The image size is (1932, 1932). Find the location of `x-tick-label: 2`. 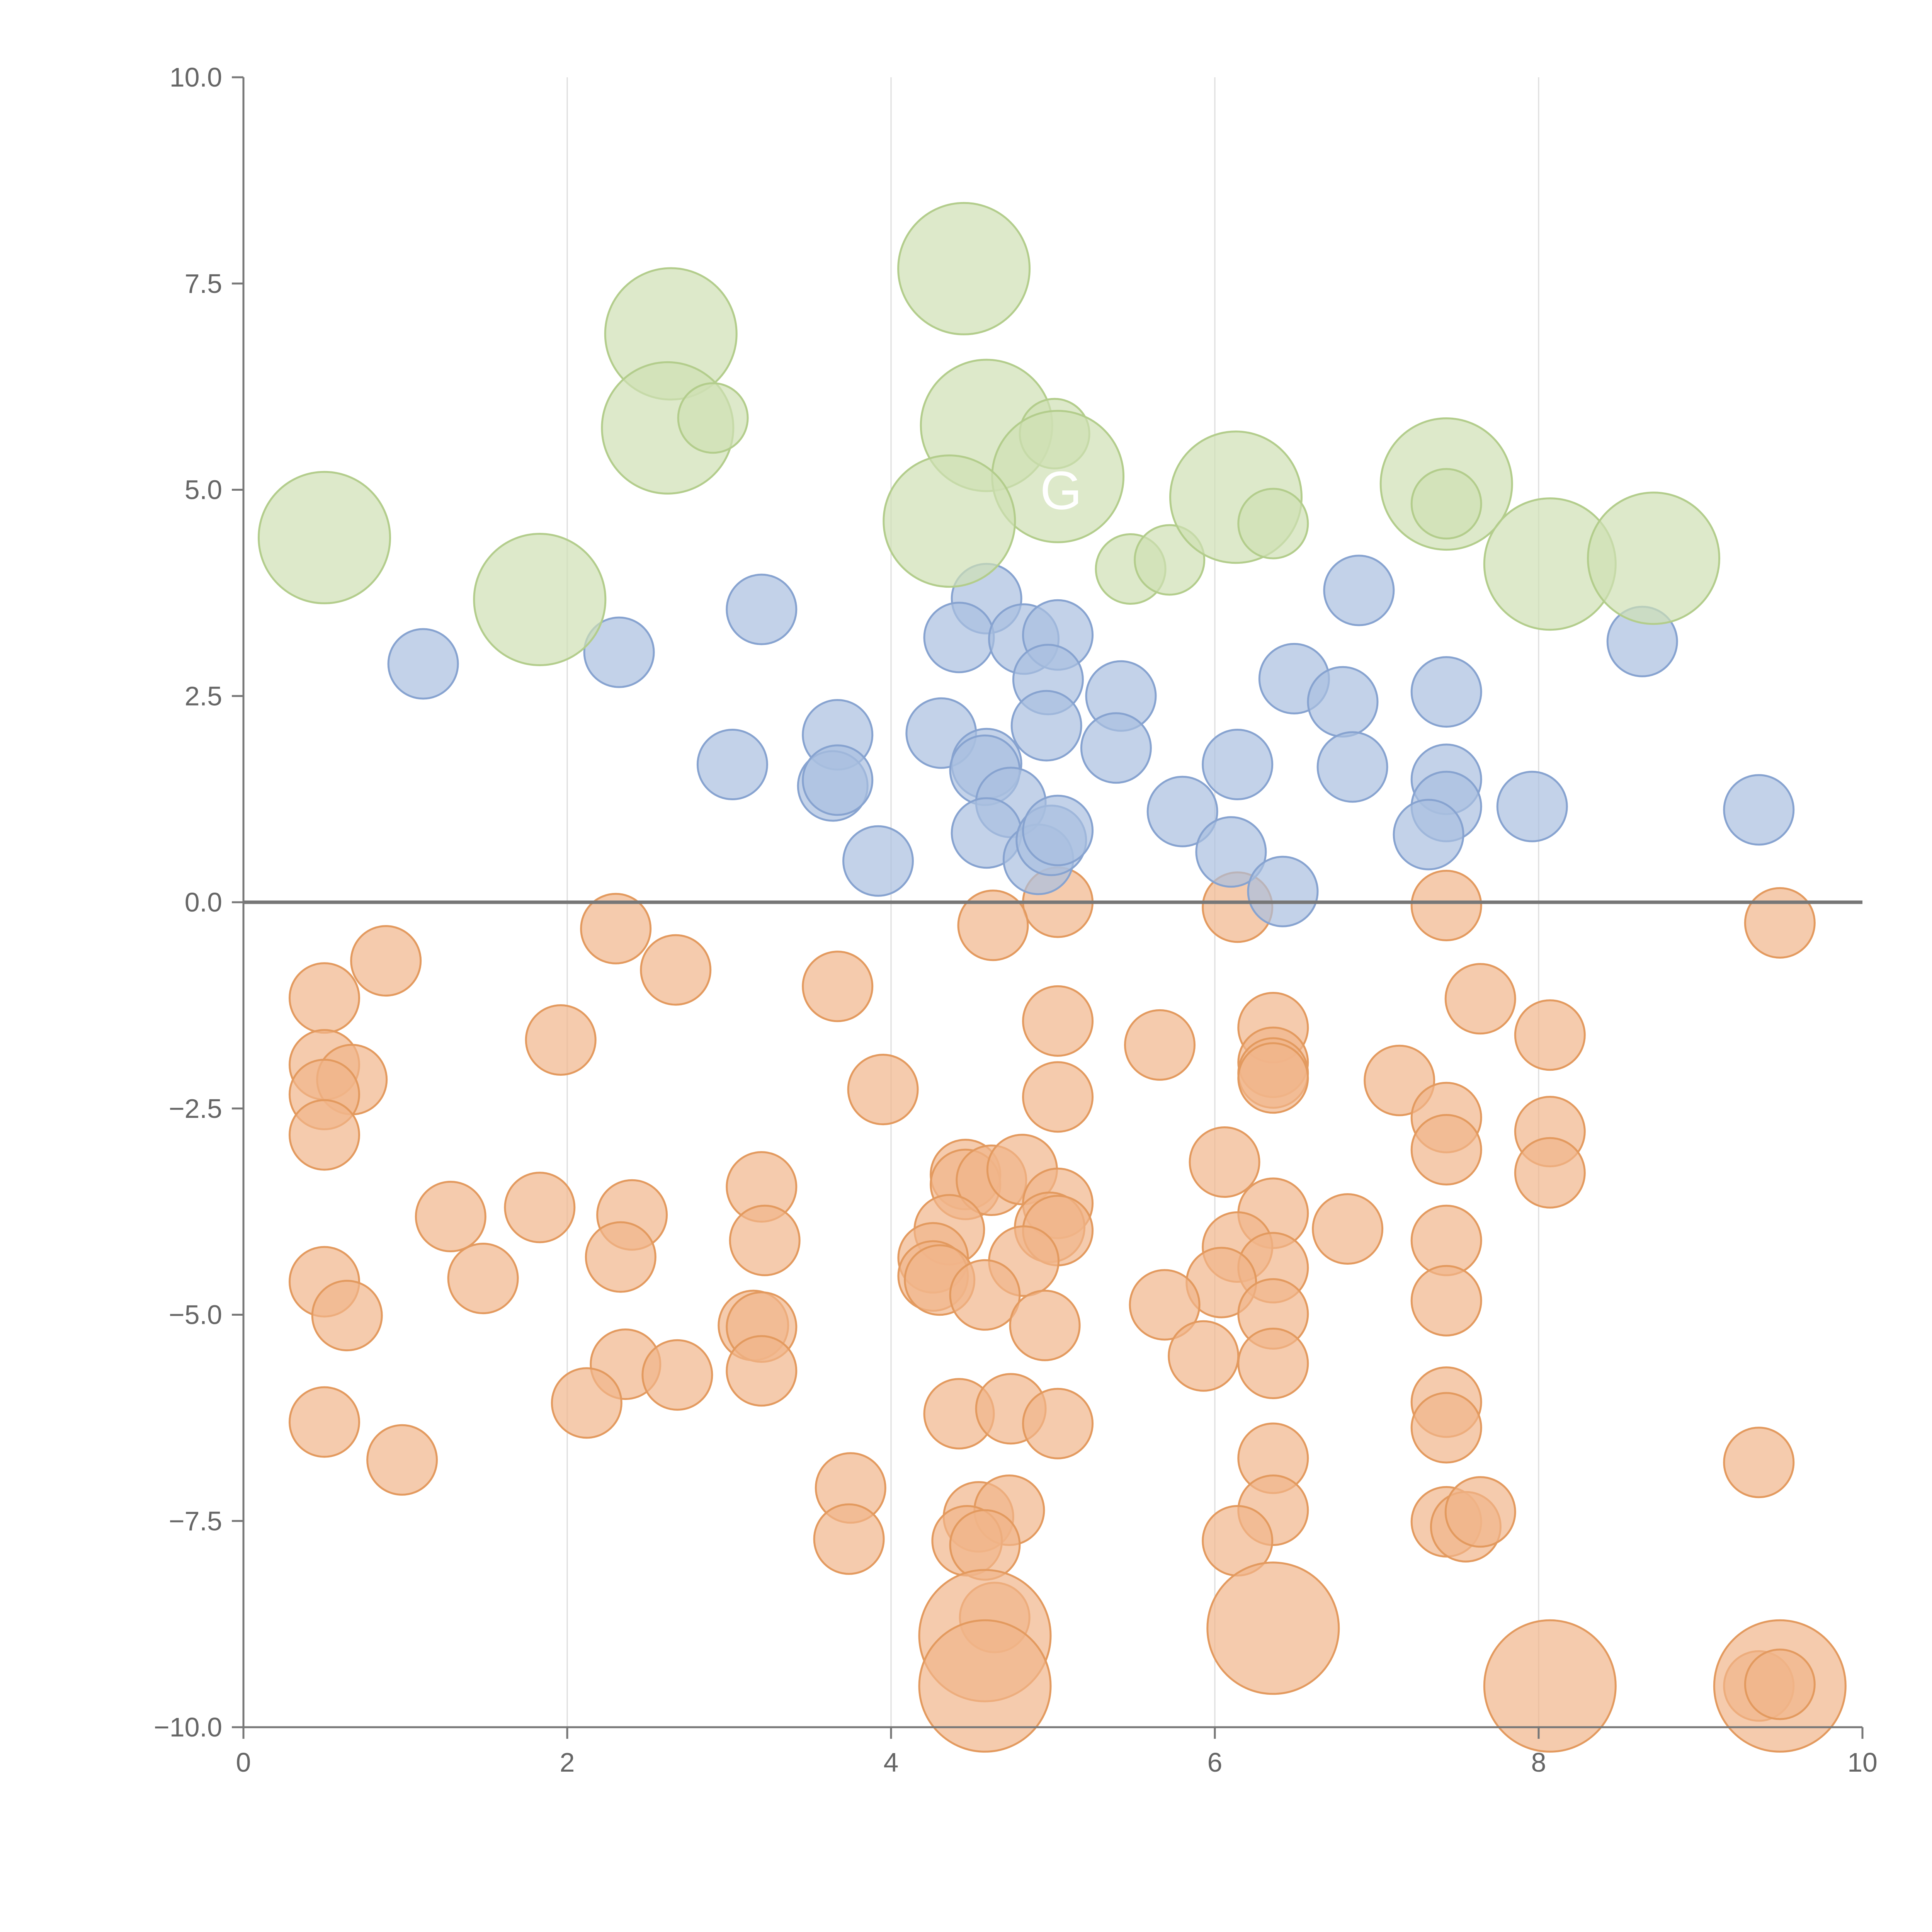

x-tick-label: 2 is located at coordinates (567, 1762).